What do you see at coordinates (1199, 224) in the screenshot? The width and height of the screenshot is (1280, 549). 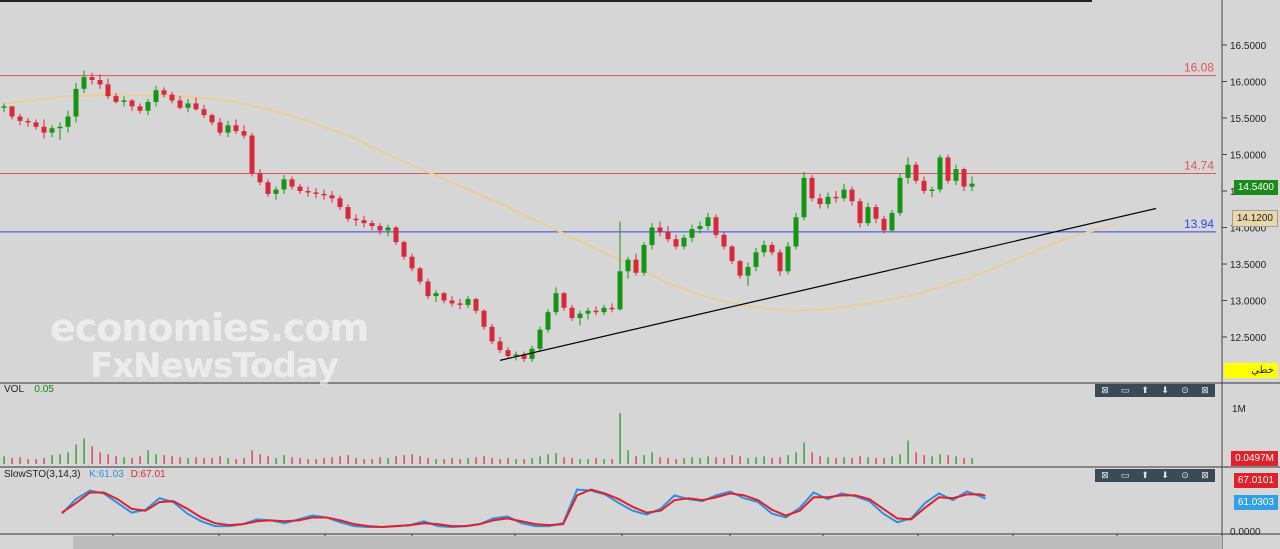 I see `level-label: 13.94` at bounding box center [1199, 224].